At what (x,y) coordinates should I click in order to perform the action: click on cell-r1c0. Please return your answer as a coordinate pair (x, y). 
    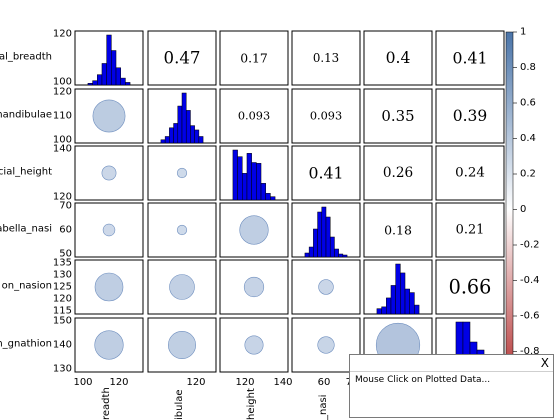
    Looking at the image, I should click on (109, 116).